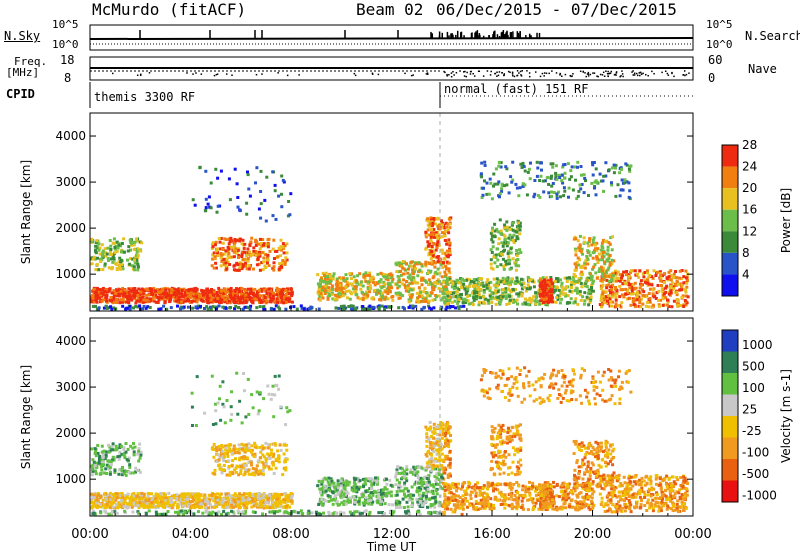  What do you see at coordinates (391, 37) in the screenshot?
I see `nsky-panel-frame` at bounding box center [391, 37].